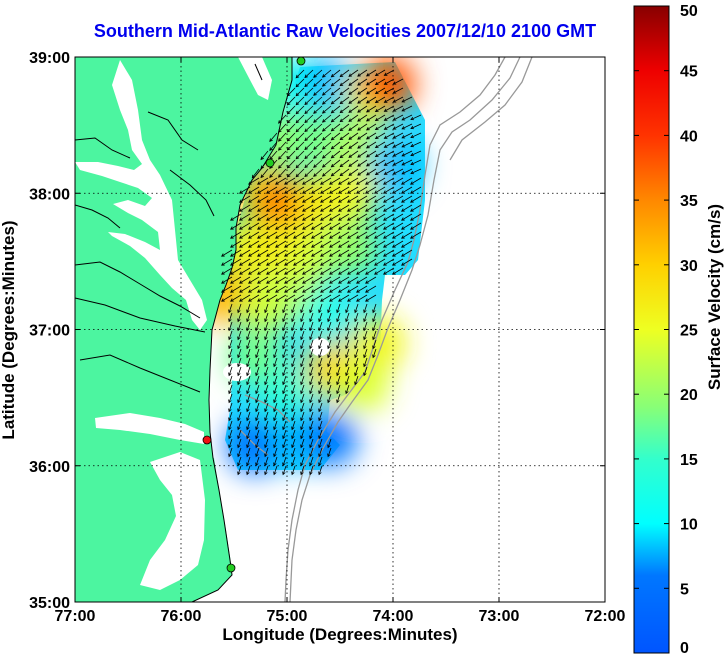 The width and height of the screenshot is (724, 659). Describe the element at coordinates (689, 201) in the screenshot. I see `colorbar-tick-label: 35` at that location.